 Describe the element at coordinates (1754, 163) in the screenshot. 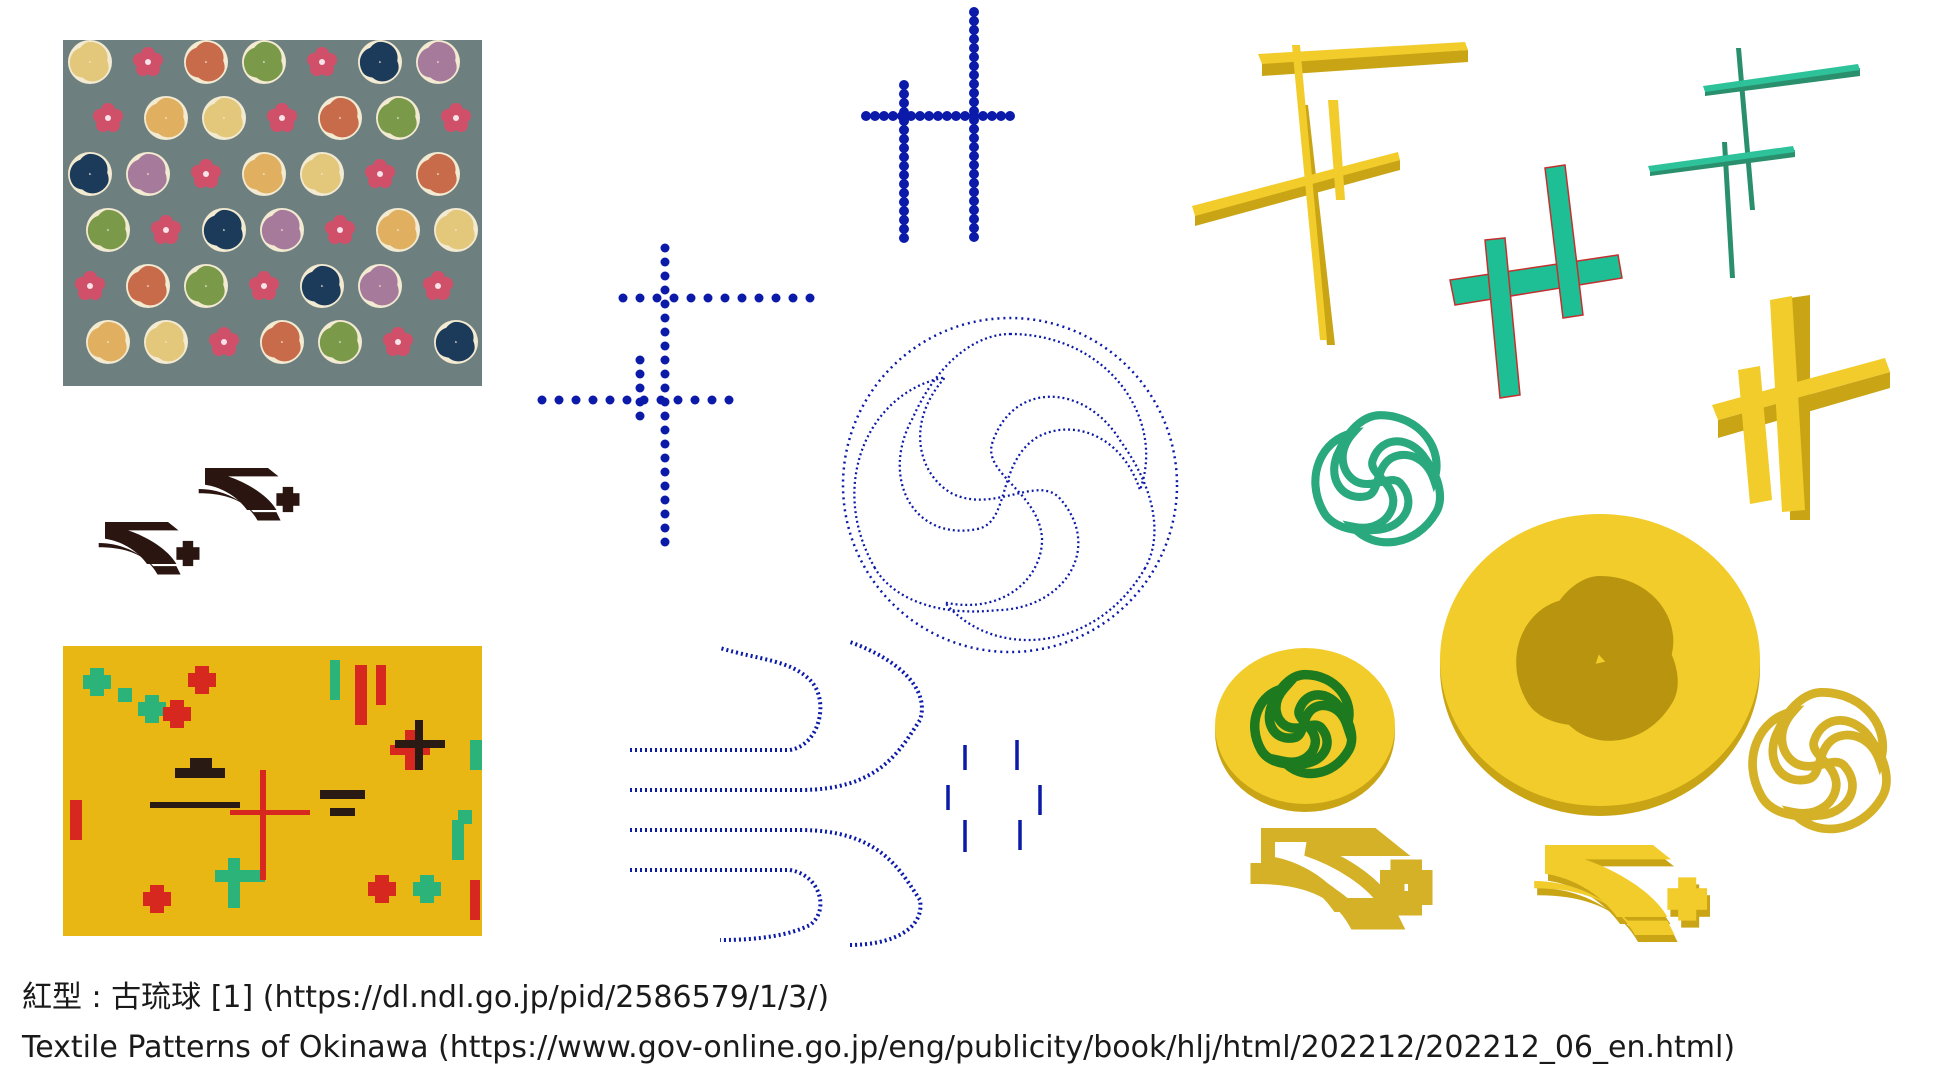

I see `teal-cross-thin` at that location.